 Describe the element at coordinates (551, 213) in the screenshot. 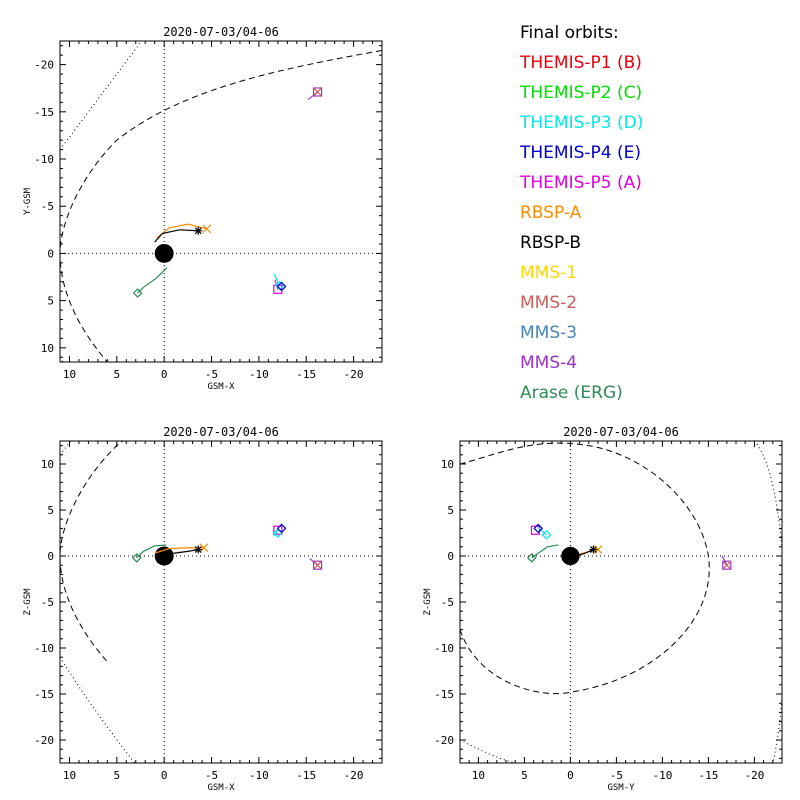

I see `legend-entry: RBSP-A` at that location.